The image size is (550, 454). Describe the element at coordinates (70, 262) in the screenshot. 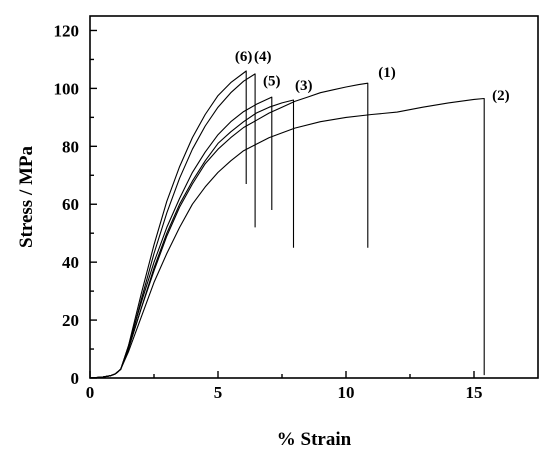

I see `y-tick-label: 40` at that location.